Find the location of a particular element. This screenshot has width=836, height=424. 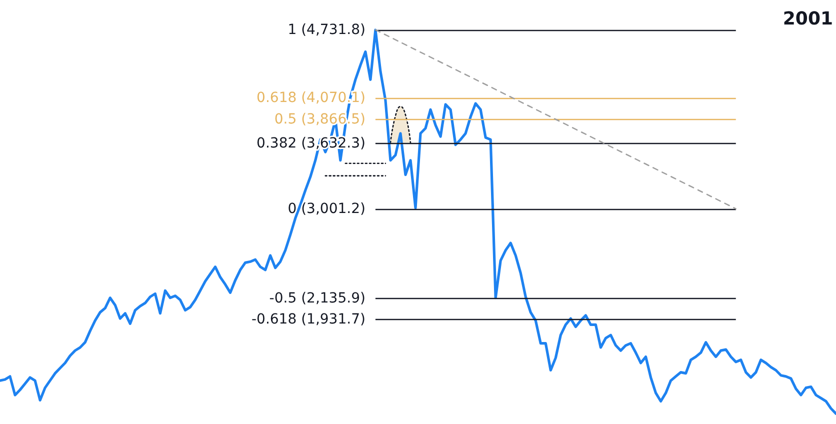

ref-line-label: -0.5 (2,135.9) is located at coordinates (317, 298).